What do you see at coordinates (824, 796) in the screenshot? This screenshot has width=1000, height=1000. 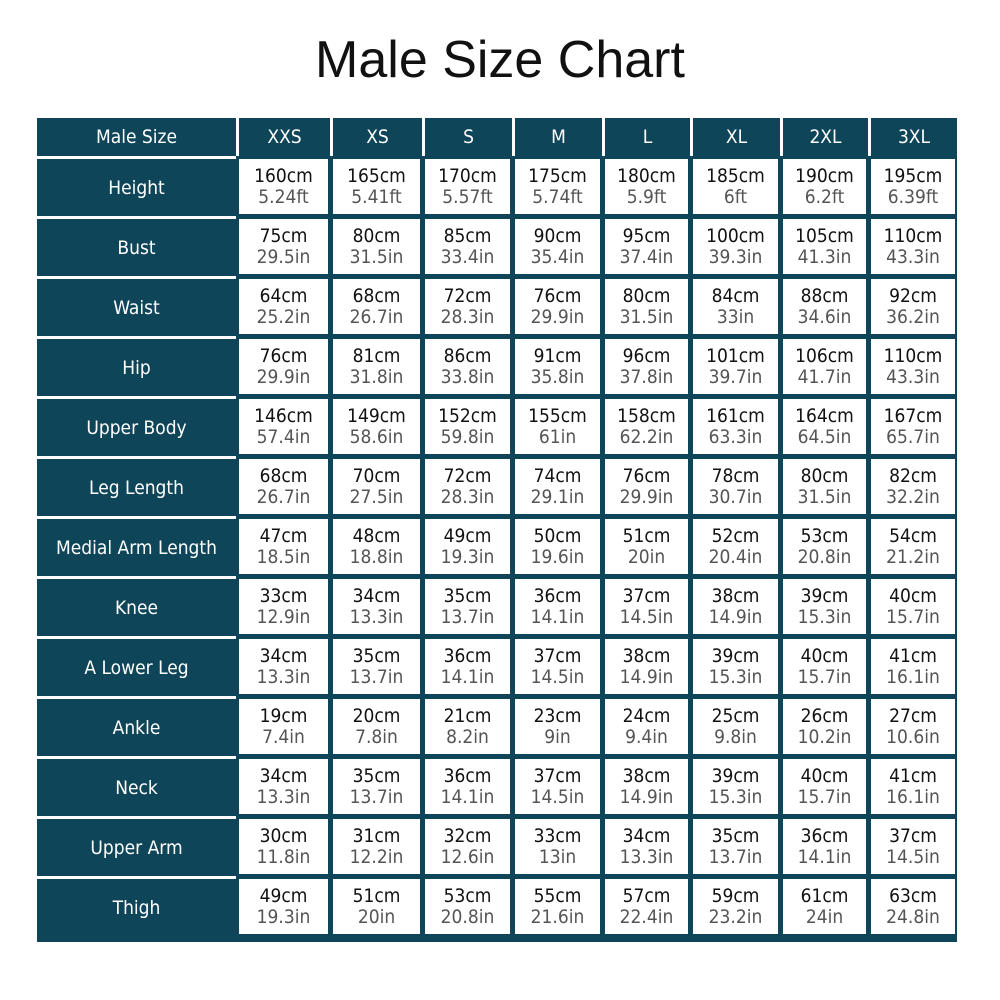 I see `imperial-value: 15.7in` at bounding box center [824, 796].